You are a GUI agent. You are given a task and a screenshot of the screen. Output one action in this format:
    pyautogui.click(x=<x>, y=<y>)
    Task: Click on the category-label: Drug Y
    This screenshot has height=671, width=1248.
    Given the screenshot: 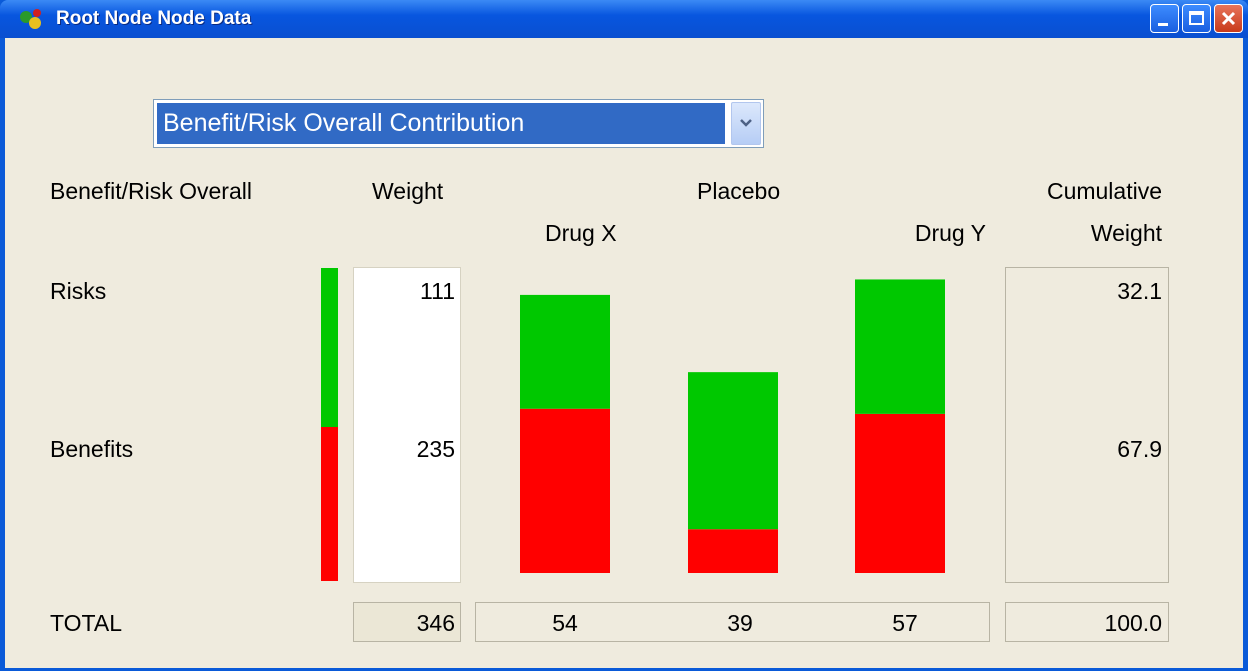 What is the action you would take?
    pyautogui.click(x=950, y=233)
    